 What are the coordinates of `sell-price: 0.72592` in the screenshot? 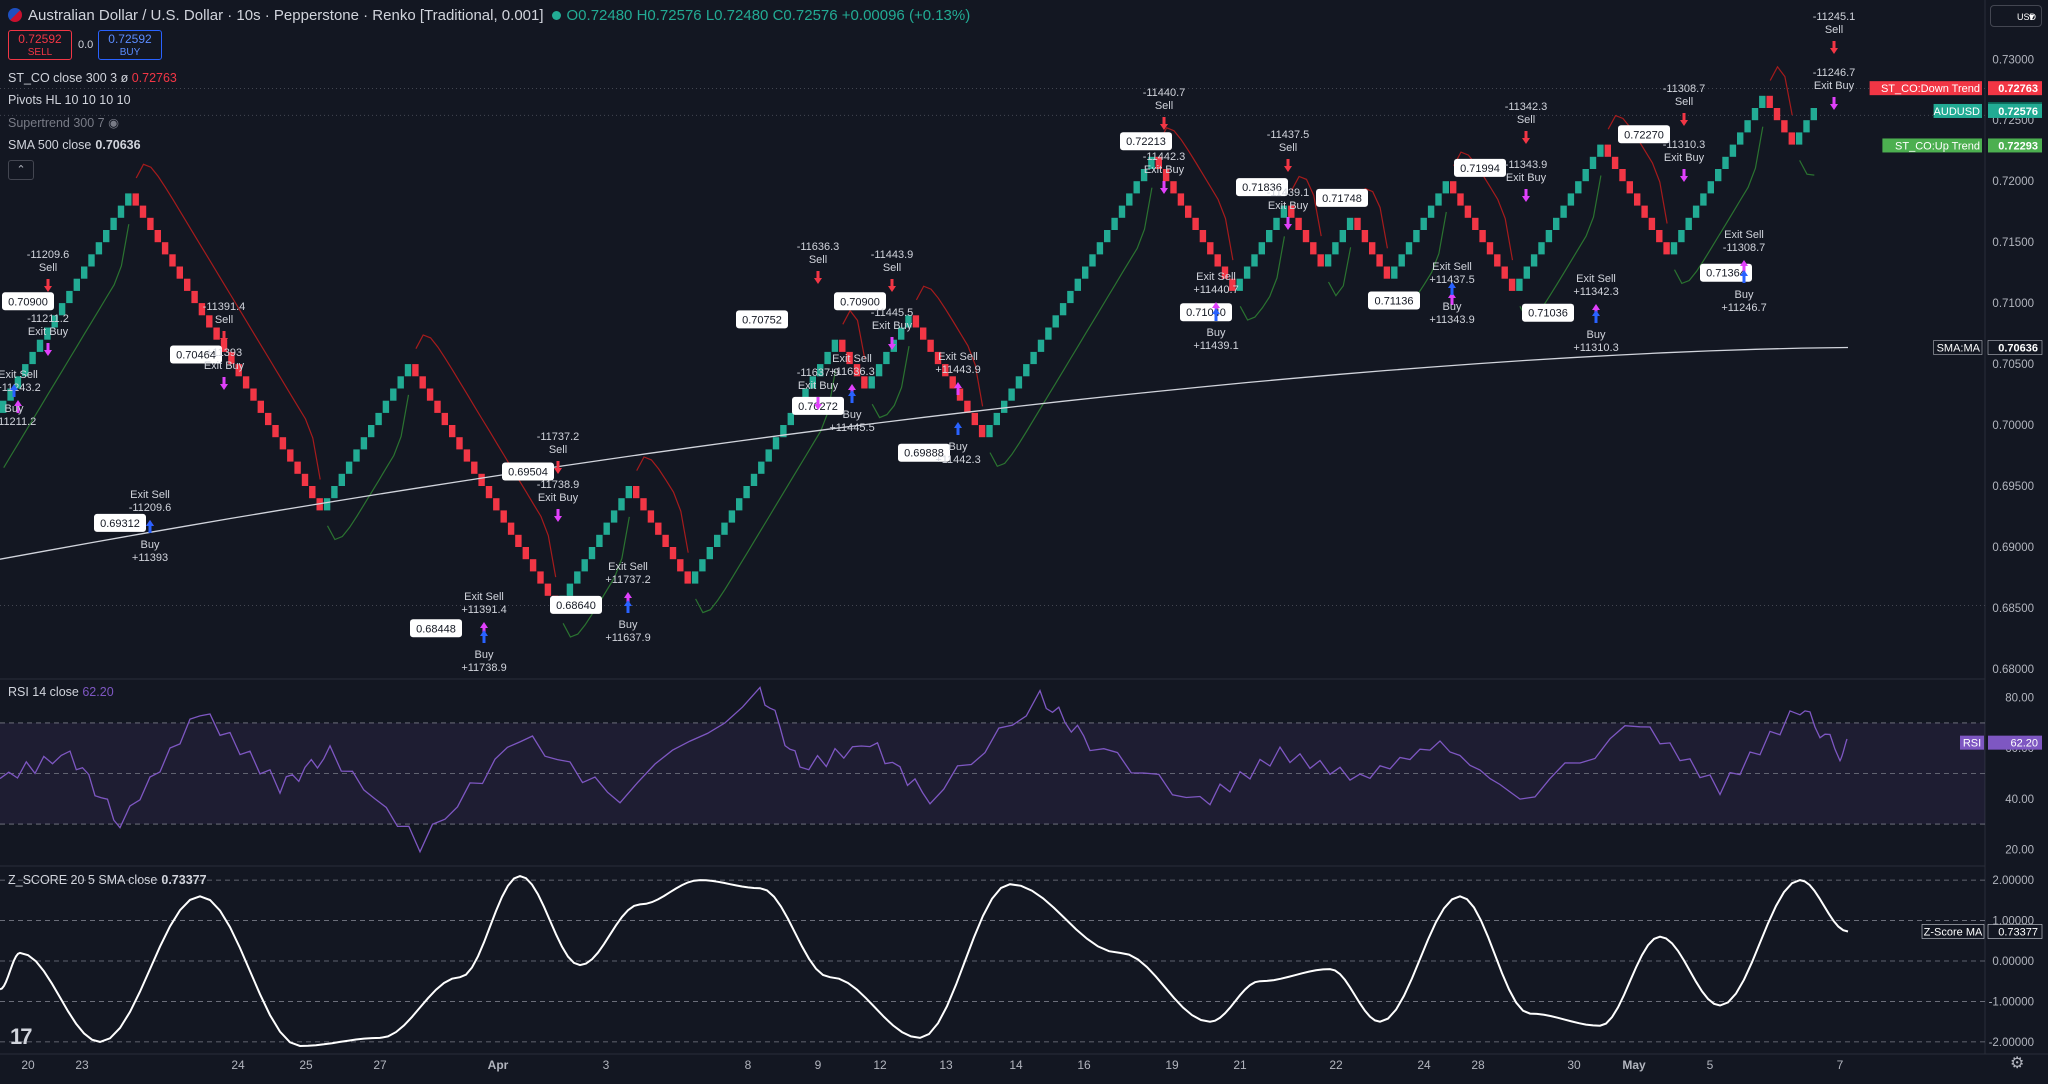 It's located at (40, 39).